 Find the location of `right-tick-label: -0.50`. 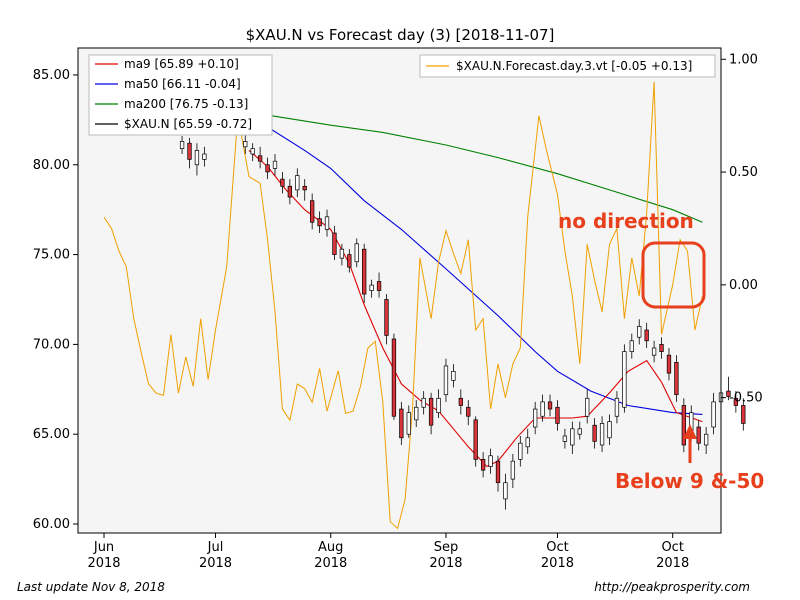

right-tick-label: -0.50 is located at coordinates (746, 398).